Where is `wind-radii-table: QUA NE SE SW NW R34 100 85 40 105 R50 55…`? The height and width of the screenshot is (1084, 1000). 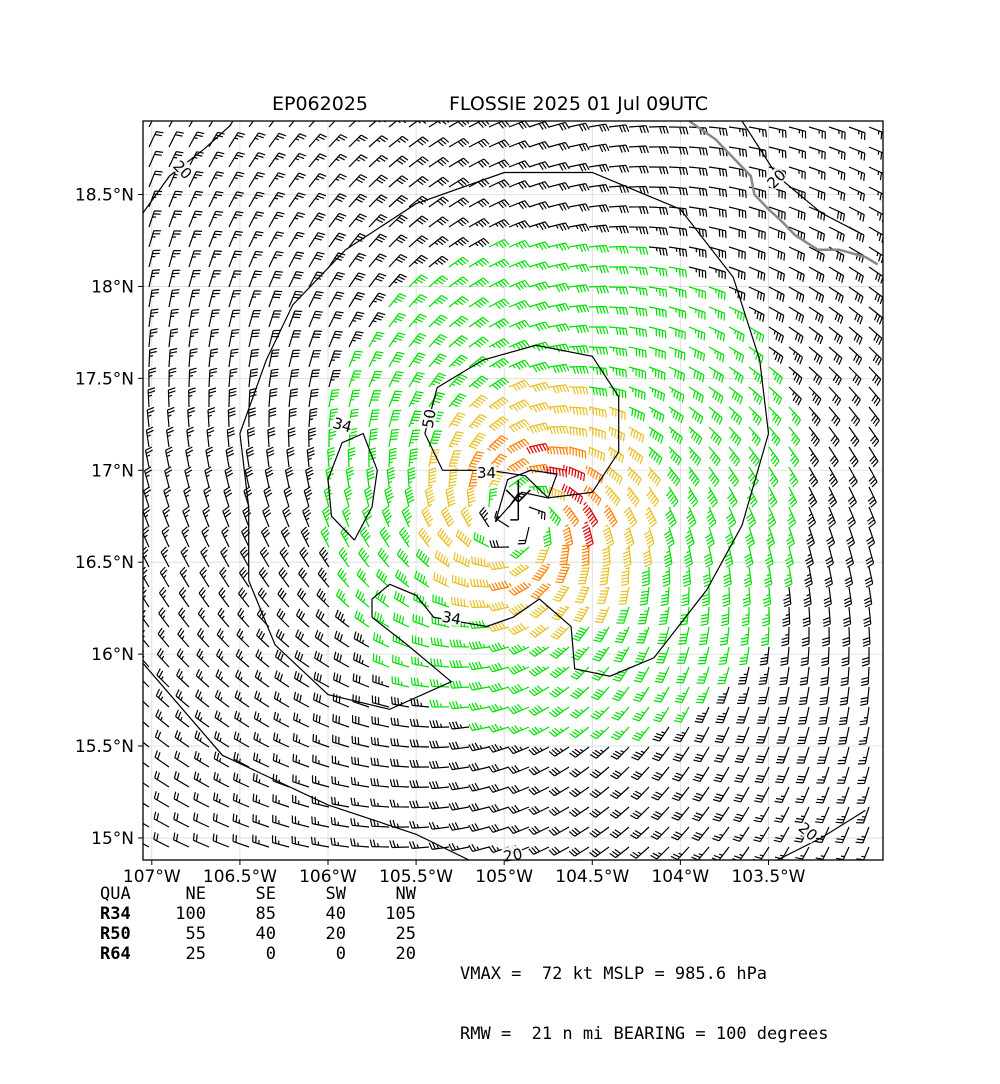
wind-radii-table: QUA NE SE SW NW R34 100 85 40 105 R50 55… is located at coordinates (258, 924).